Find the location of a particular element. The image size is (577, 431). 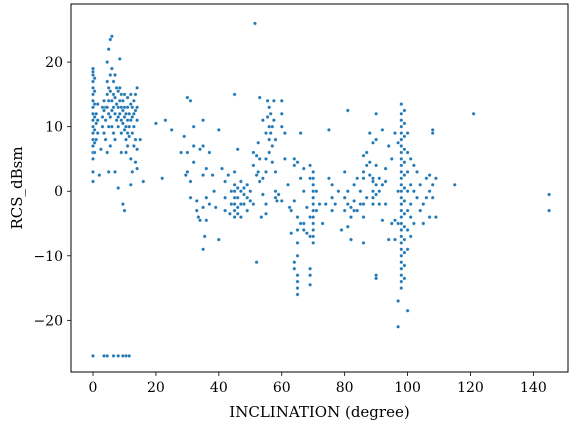

y-tick-label: −10 is located at coordinates (48, 257).